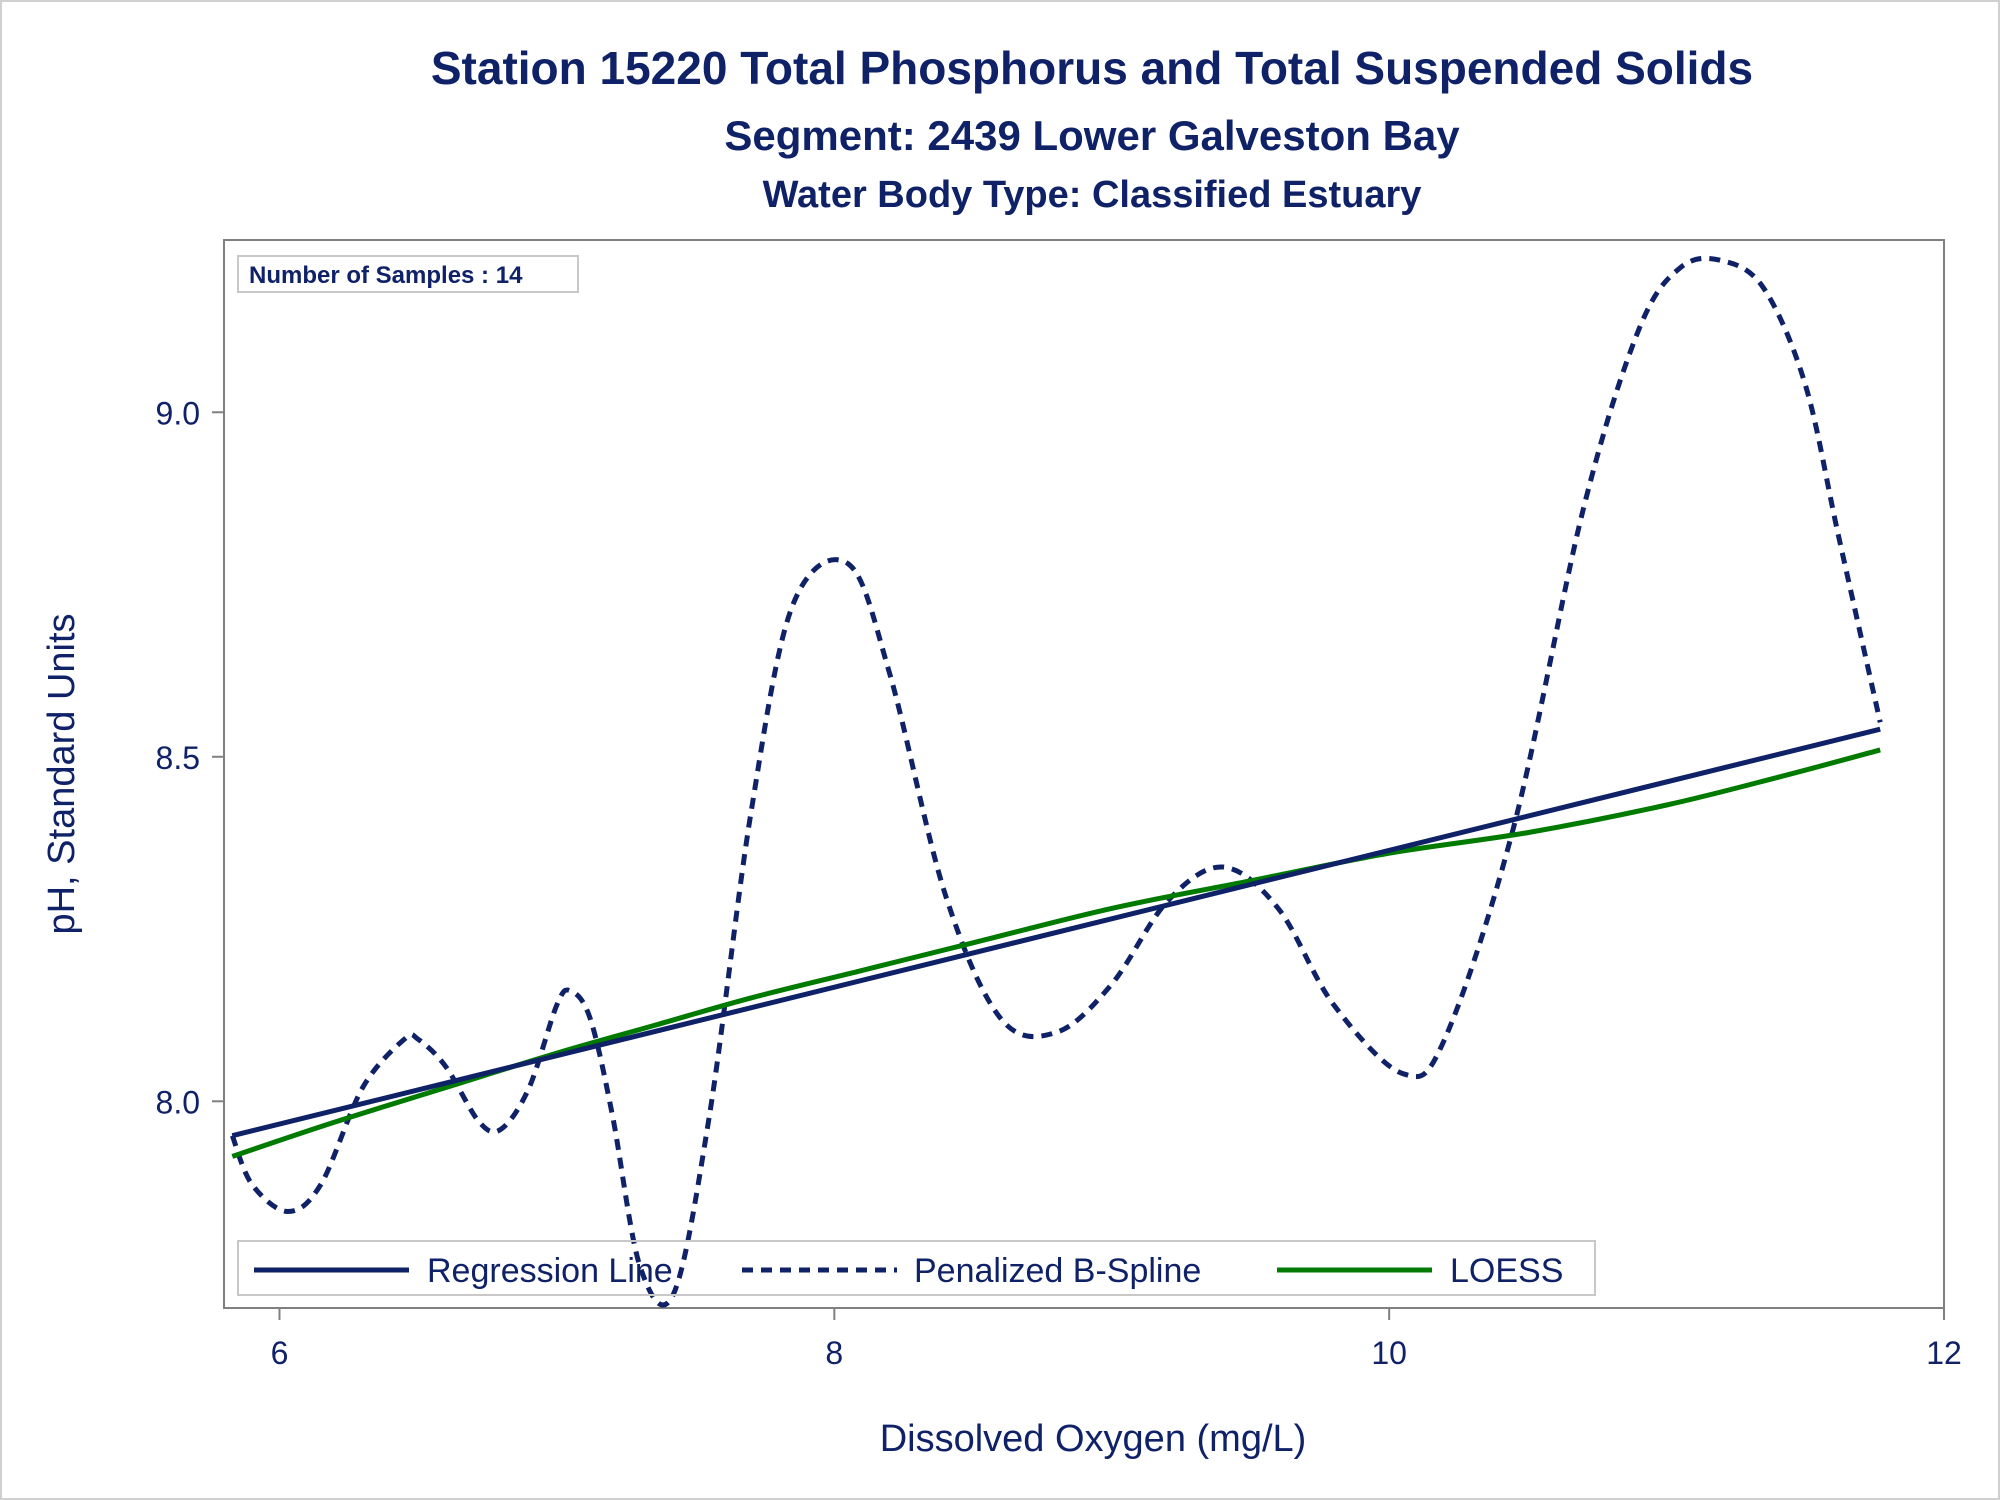 The height and width of the screenshot is (1500, 2000). I want to click on x-tick-label: 12, so click(1944, 1353).